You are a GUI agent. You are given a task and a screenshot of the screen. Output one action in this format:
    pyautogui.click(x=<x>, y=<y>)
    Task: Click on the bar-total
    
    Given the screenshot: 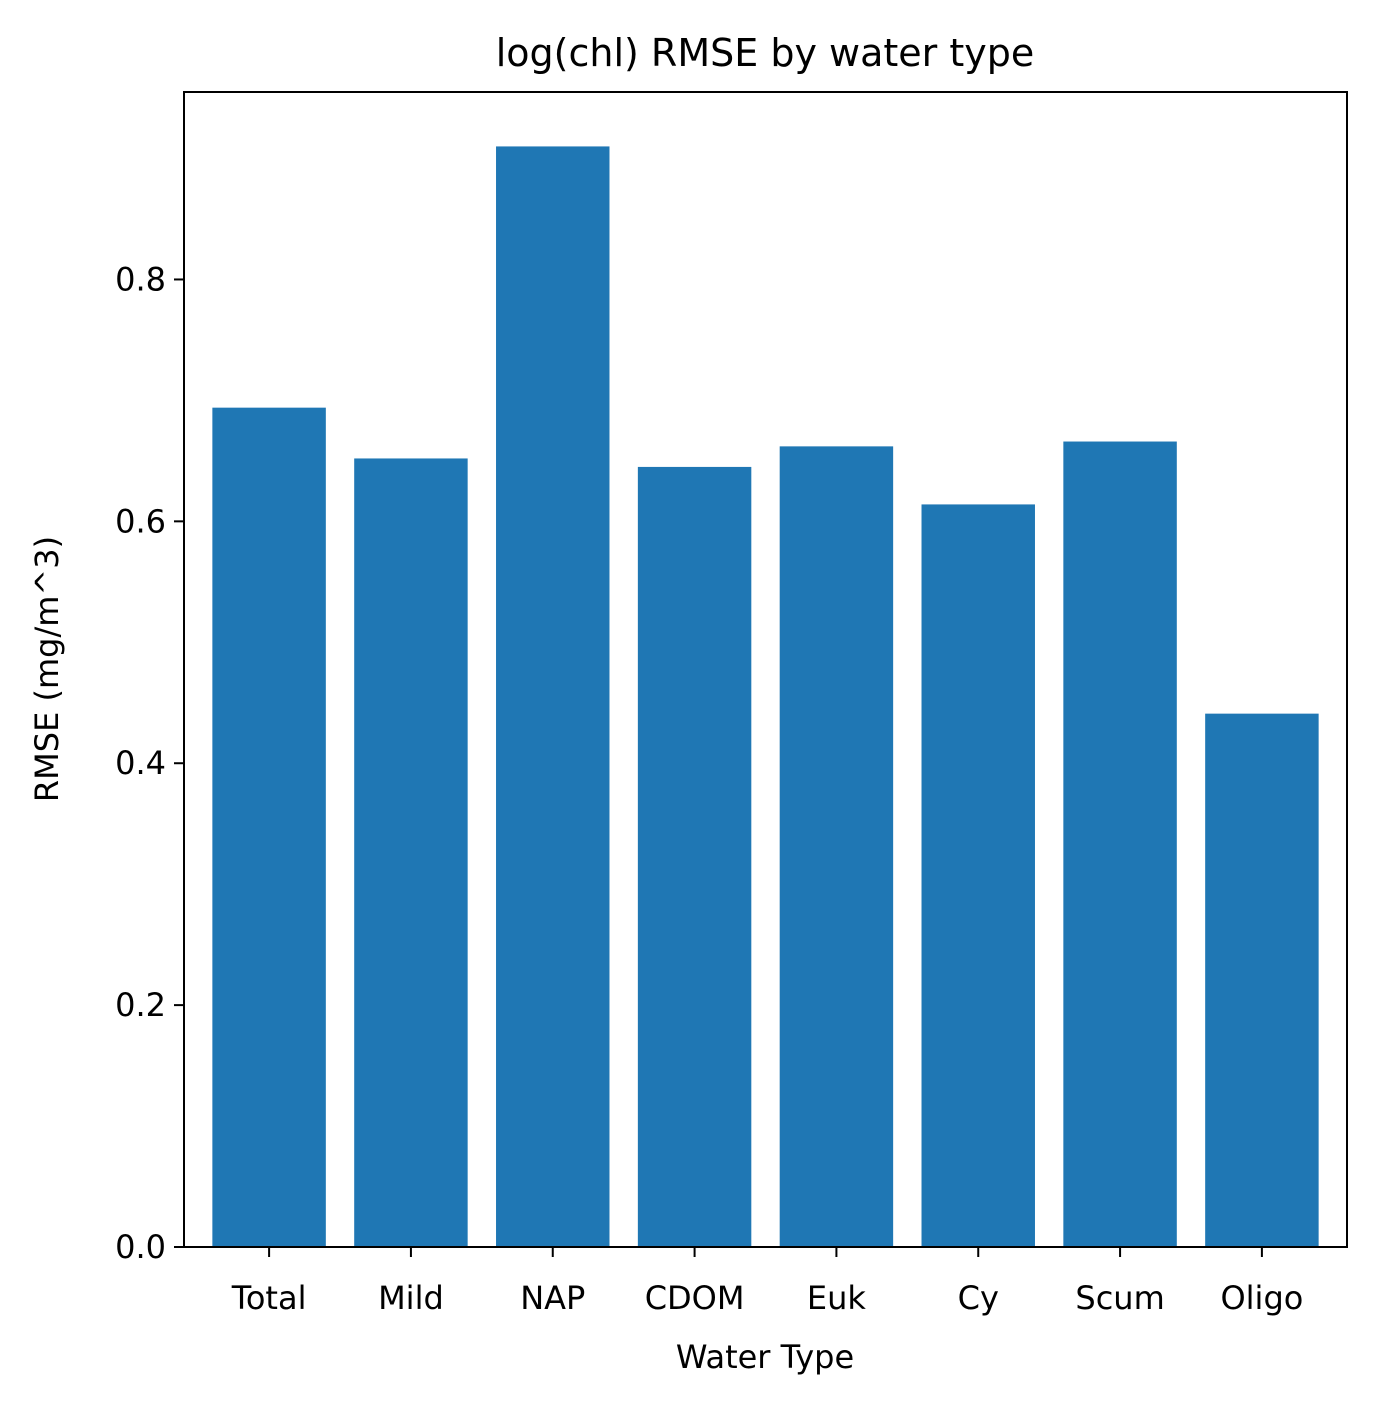 What is the action you would take?
    pyautogui.click(x=269, y=827)
    